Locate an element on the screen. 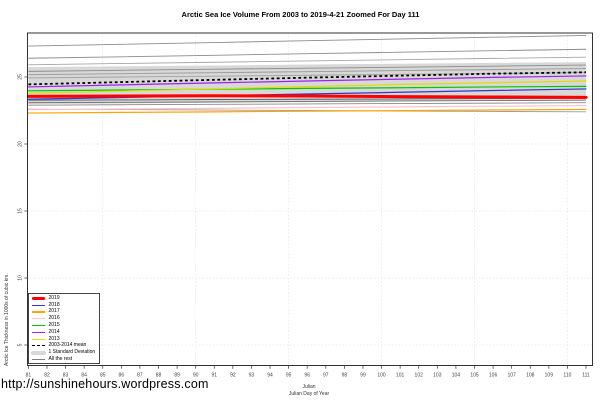 The image size is (601, 400). legend-item-label: 2003-2014 mean is located at coordinates (67, 345).